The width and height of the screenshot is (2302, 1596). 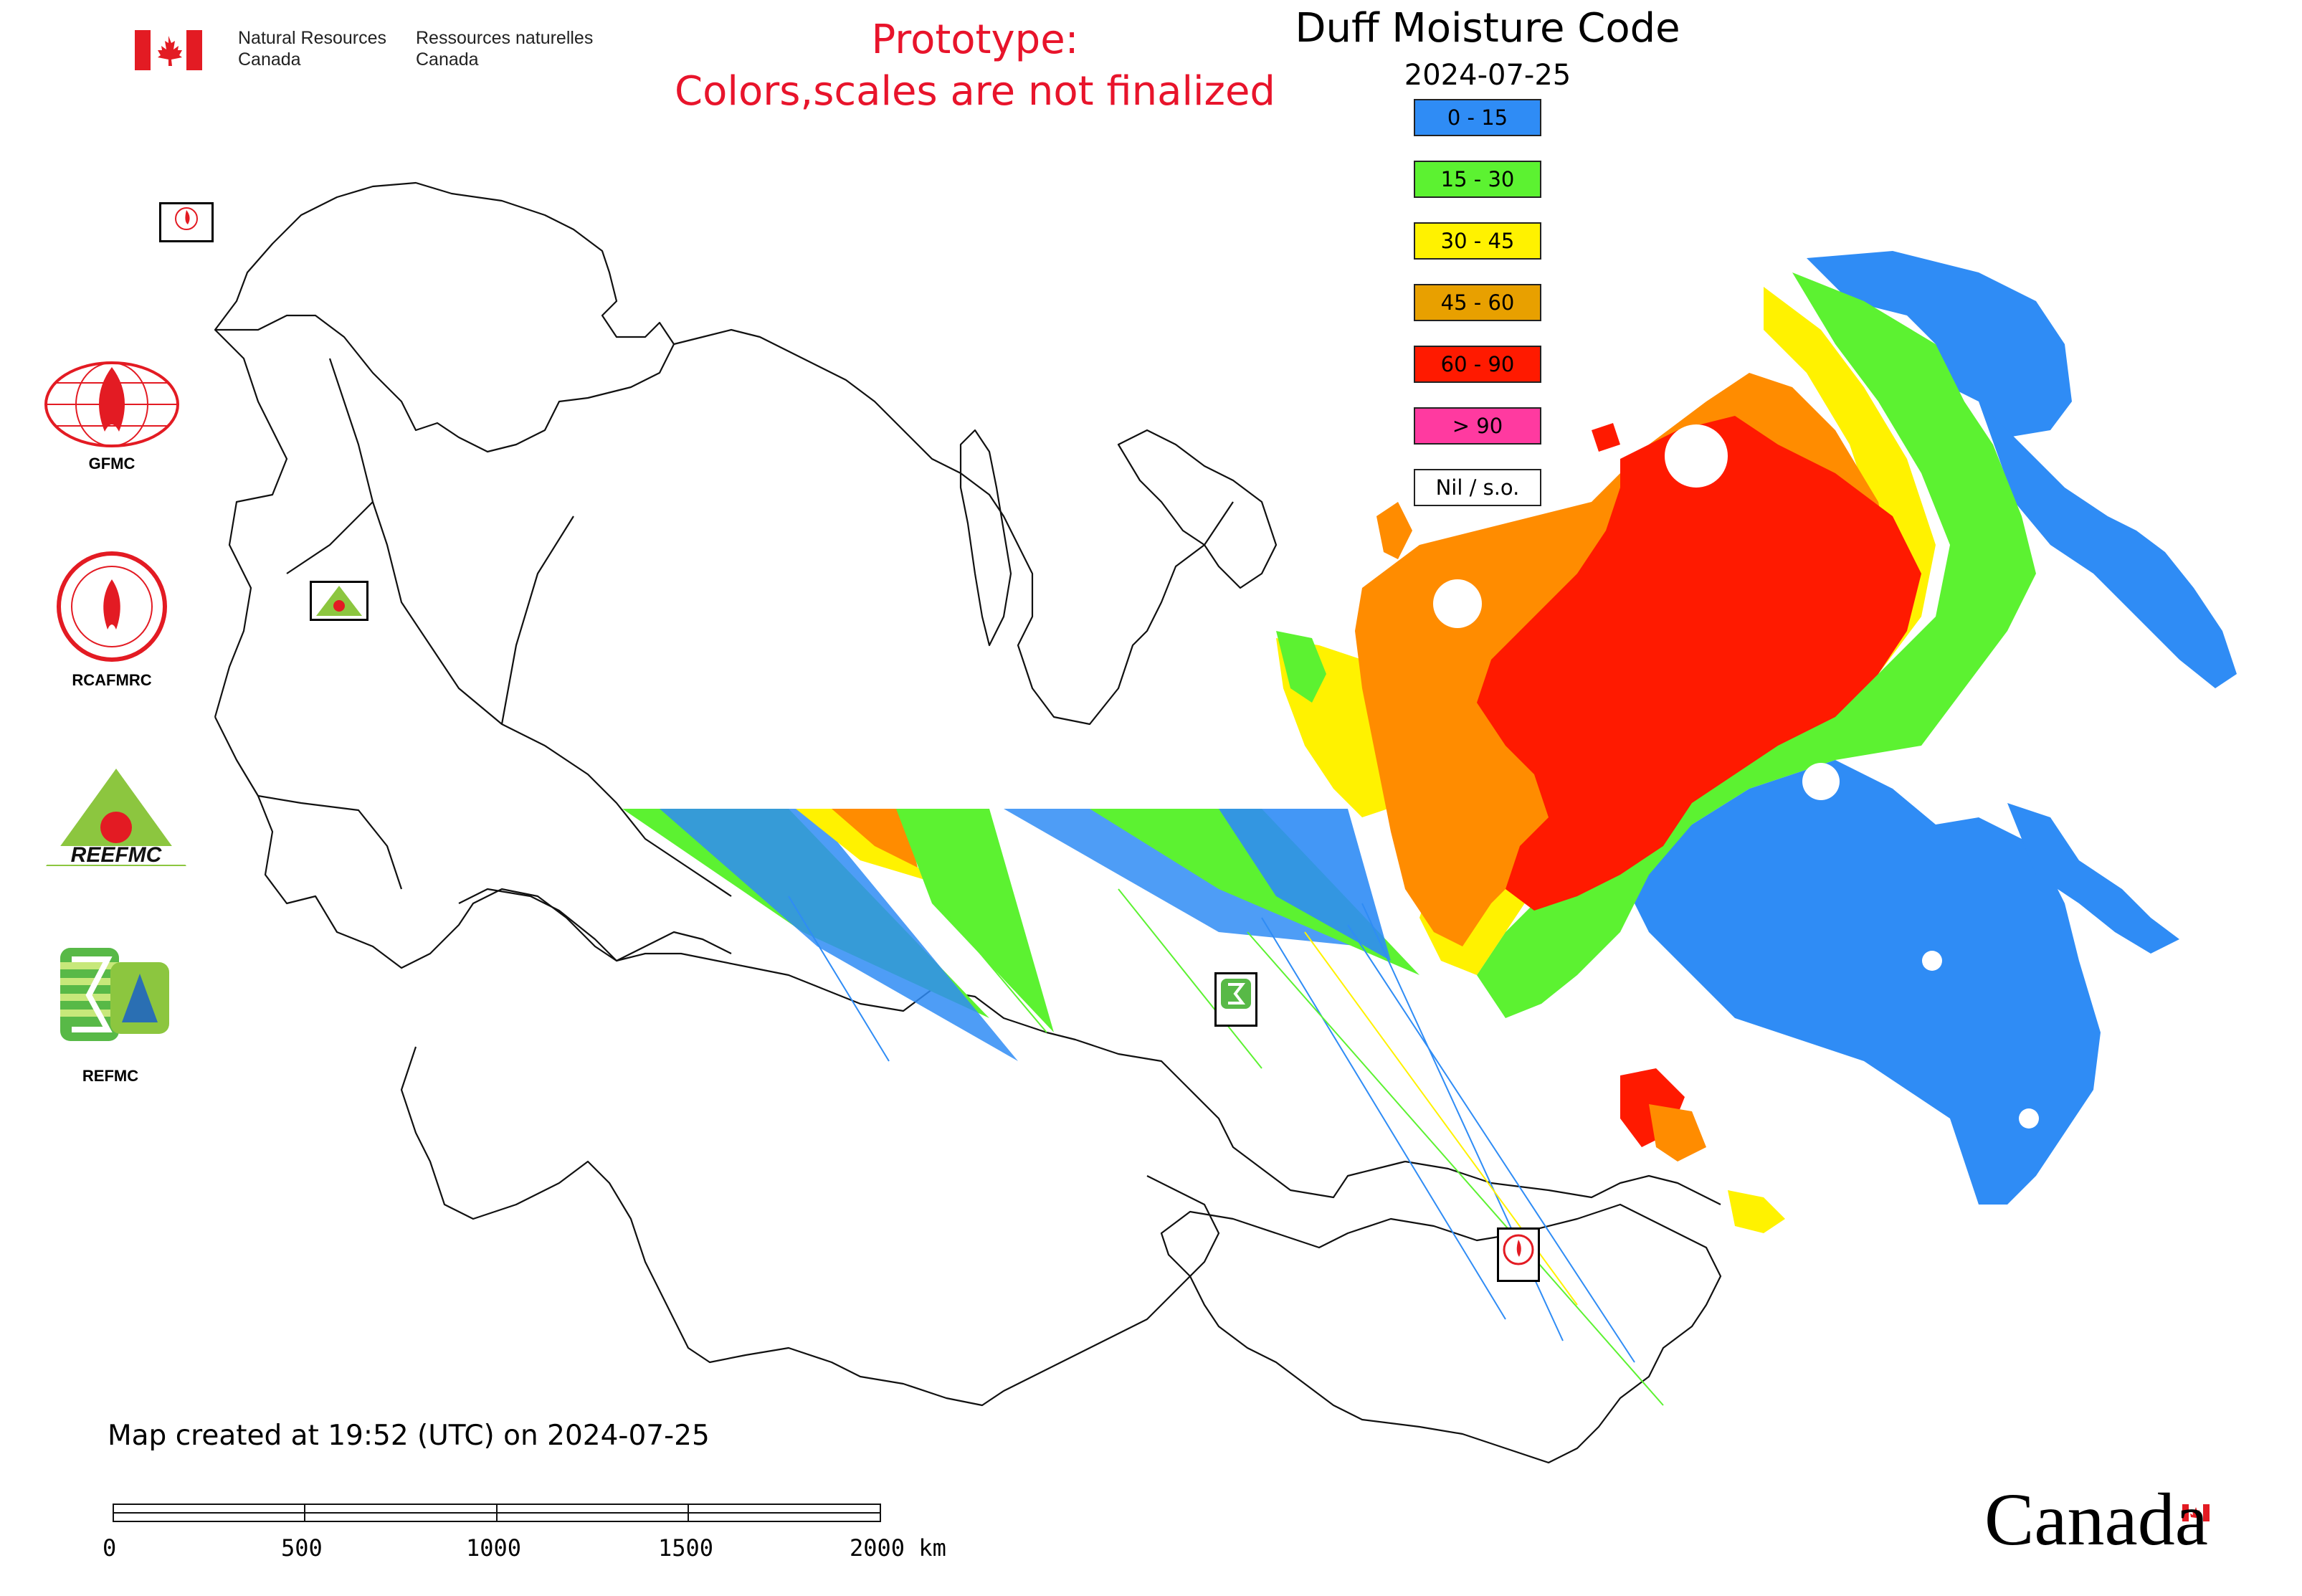 What do you see at coordinates (312, 38) in the screenshot?
I see `nrcan-en-line1: Natural Resources` at bounding box center [312, 38].